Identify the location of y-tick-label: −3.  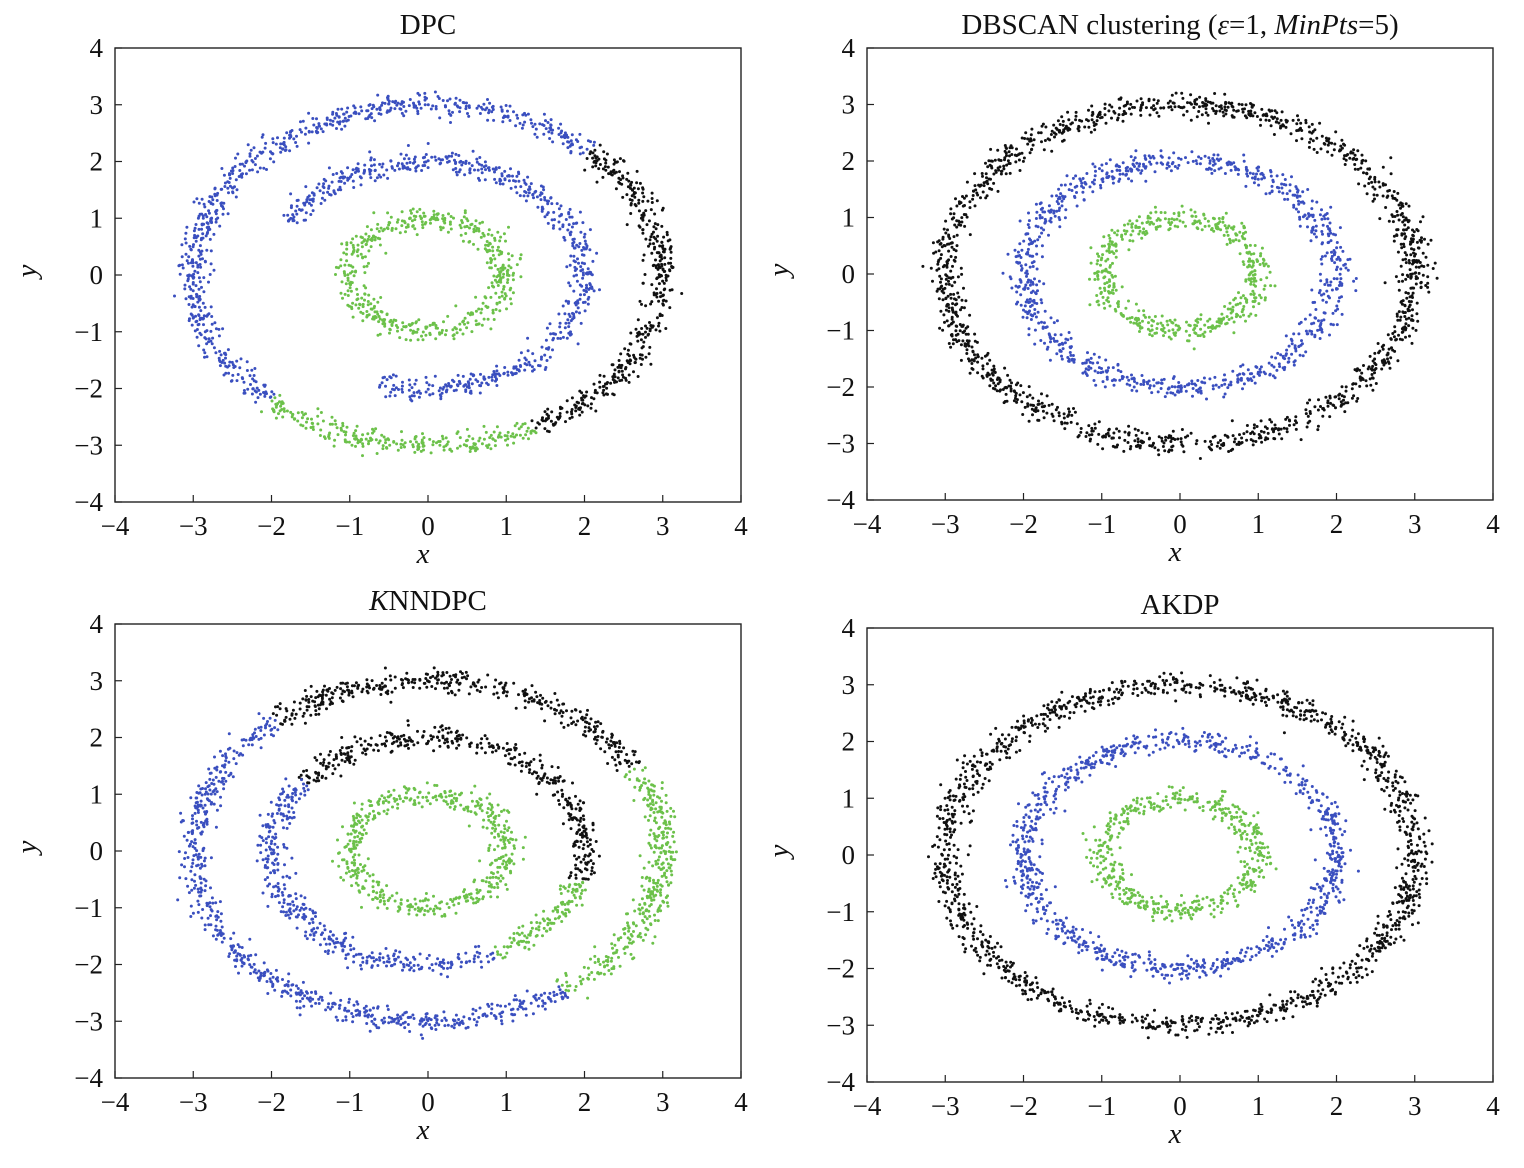
(88, 445).